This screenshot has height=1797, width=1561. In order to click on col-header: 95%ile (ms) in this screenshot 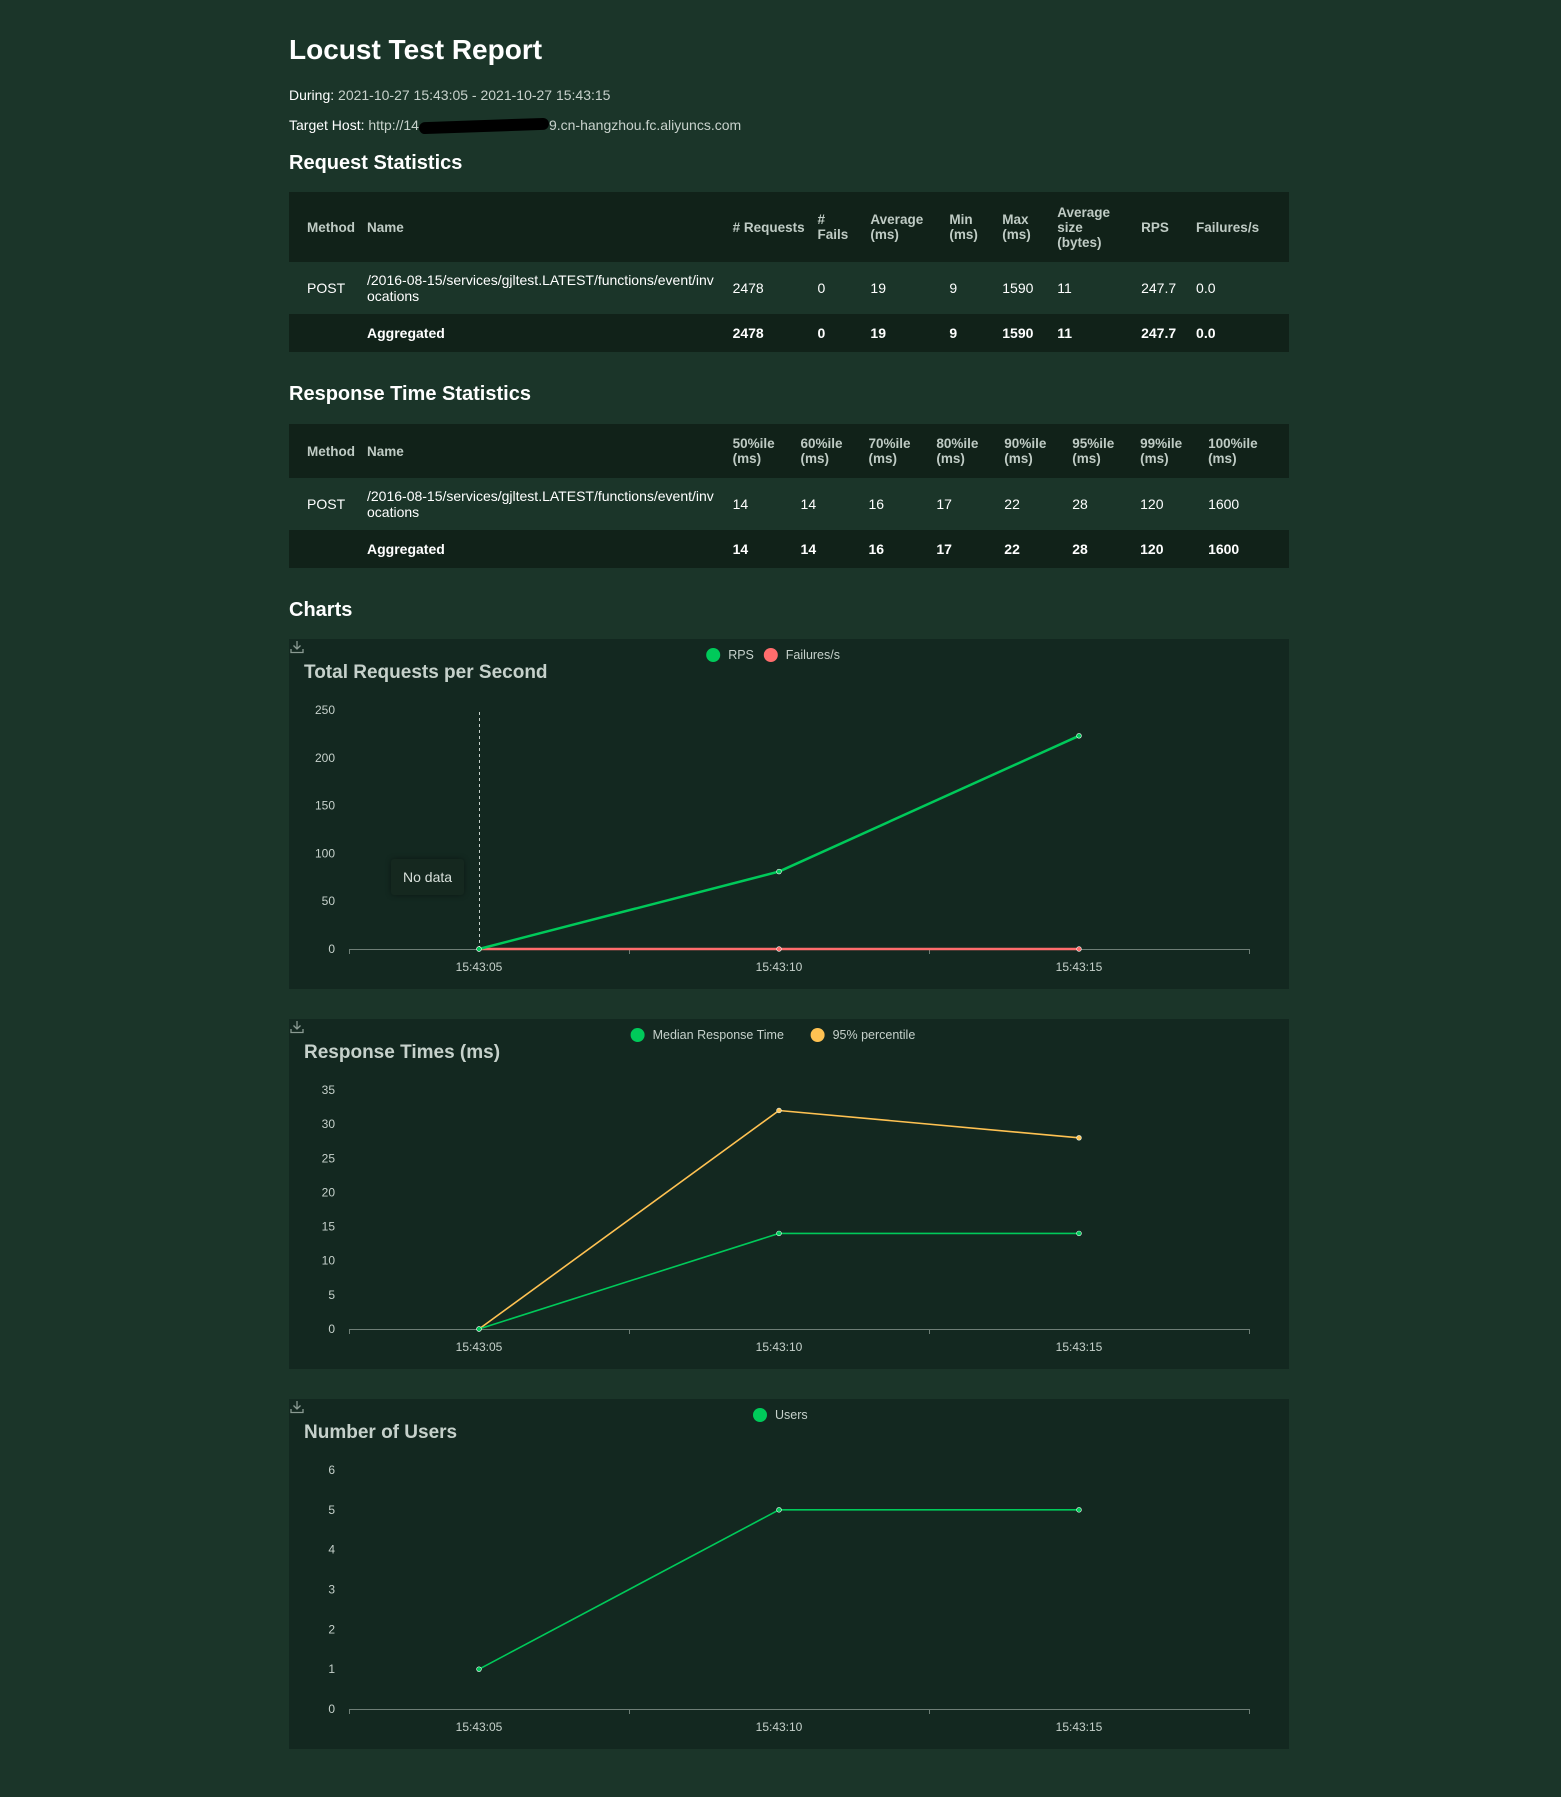, I will do `click(1093, 451)`.